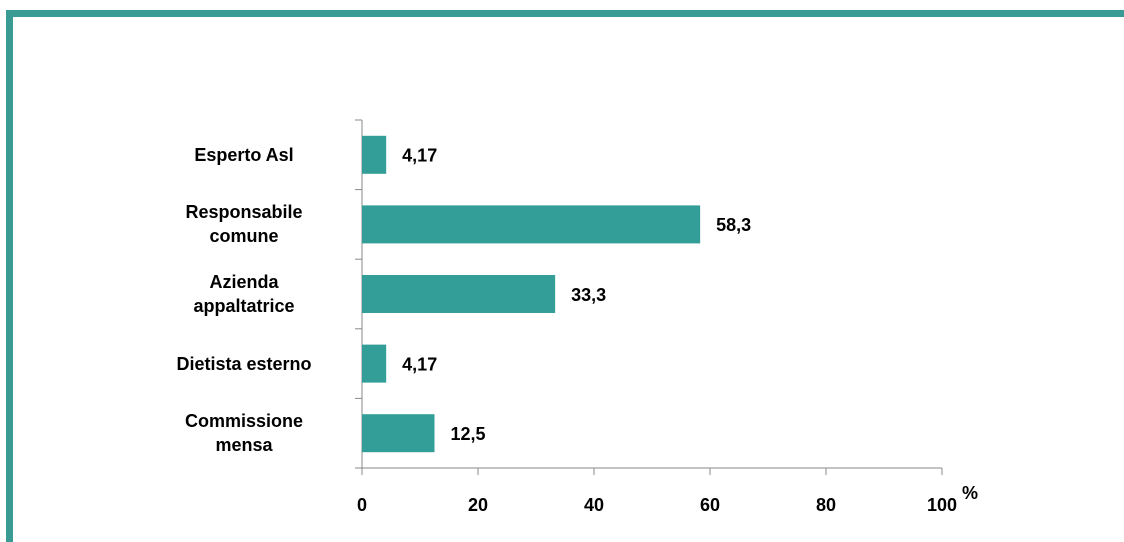  What do you see at coordinates (588, 295) in the screenshot?
I see `data-label: 33,3` at bounding box center [588, 295].